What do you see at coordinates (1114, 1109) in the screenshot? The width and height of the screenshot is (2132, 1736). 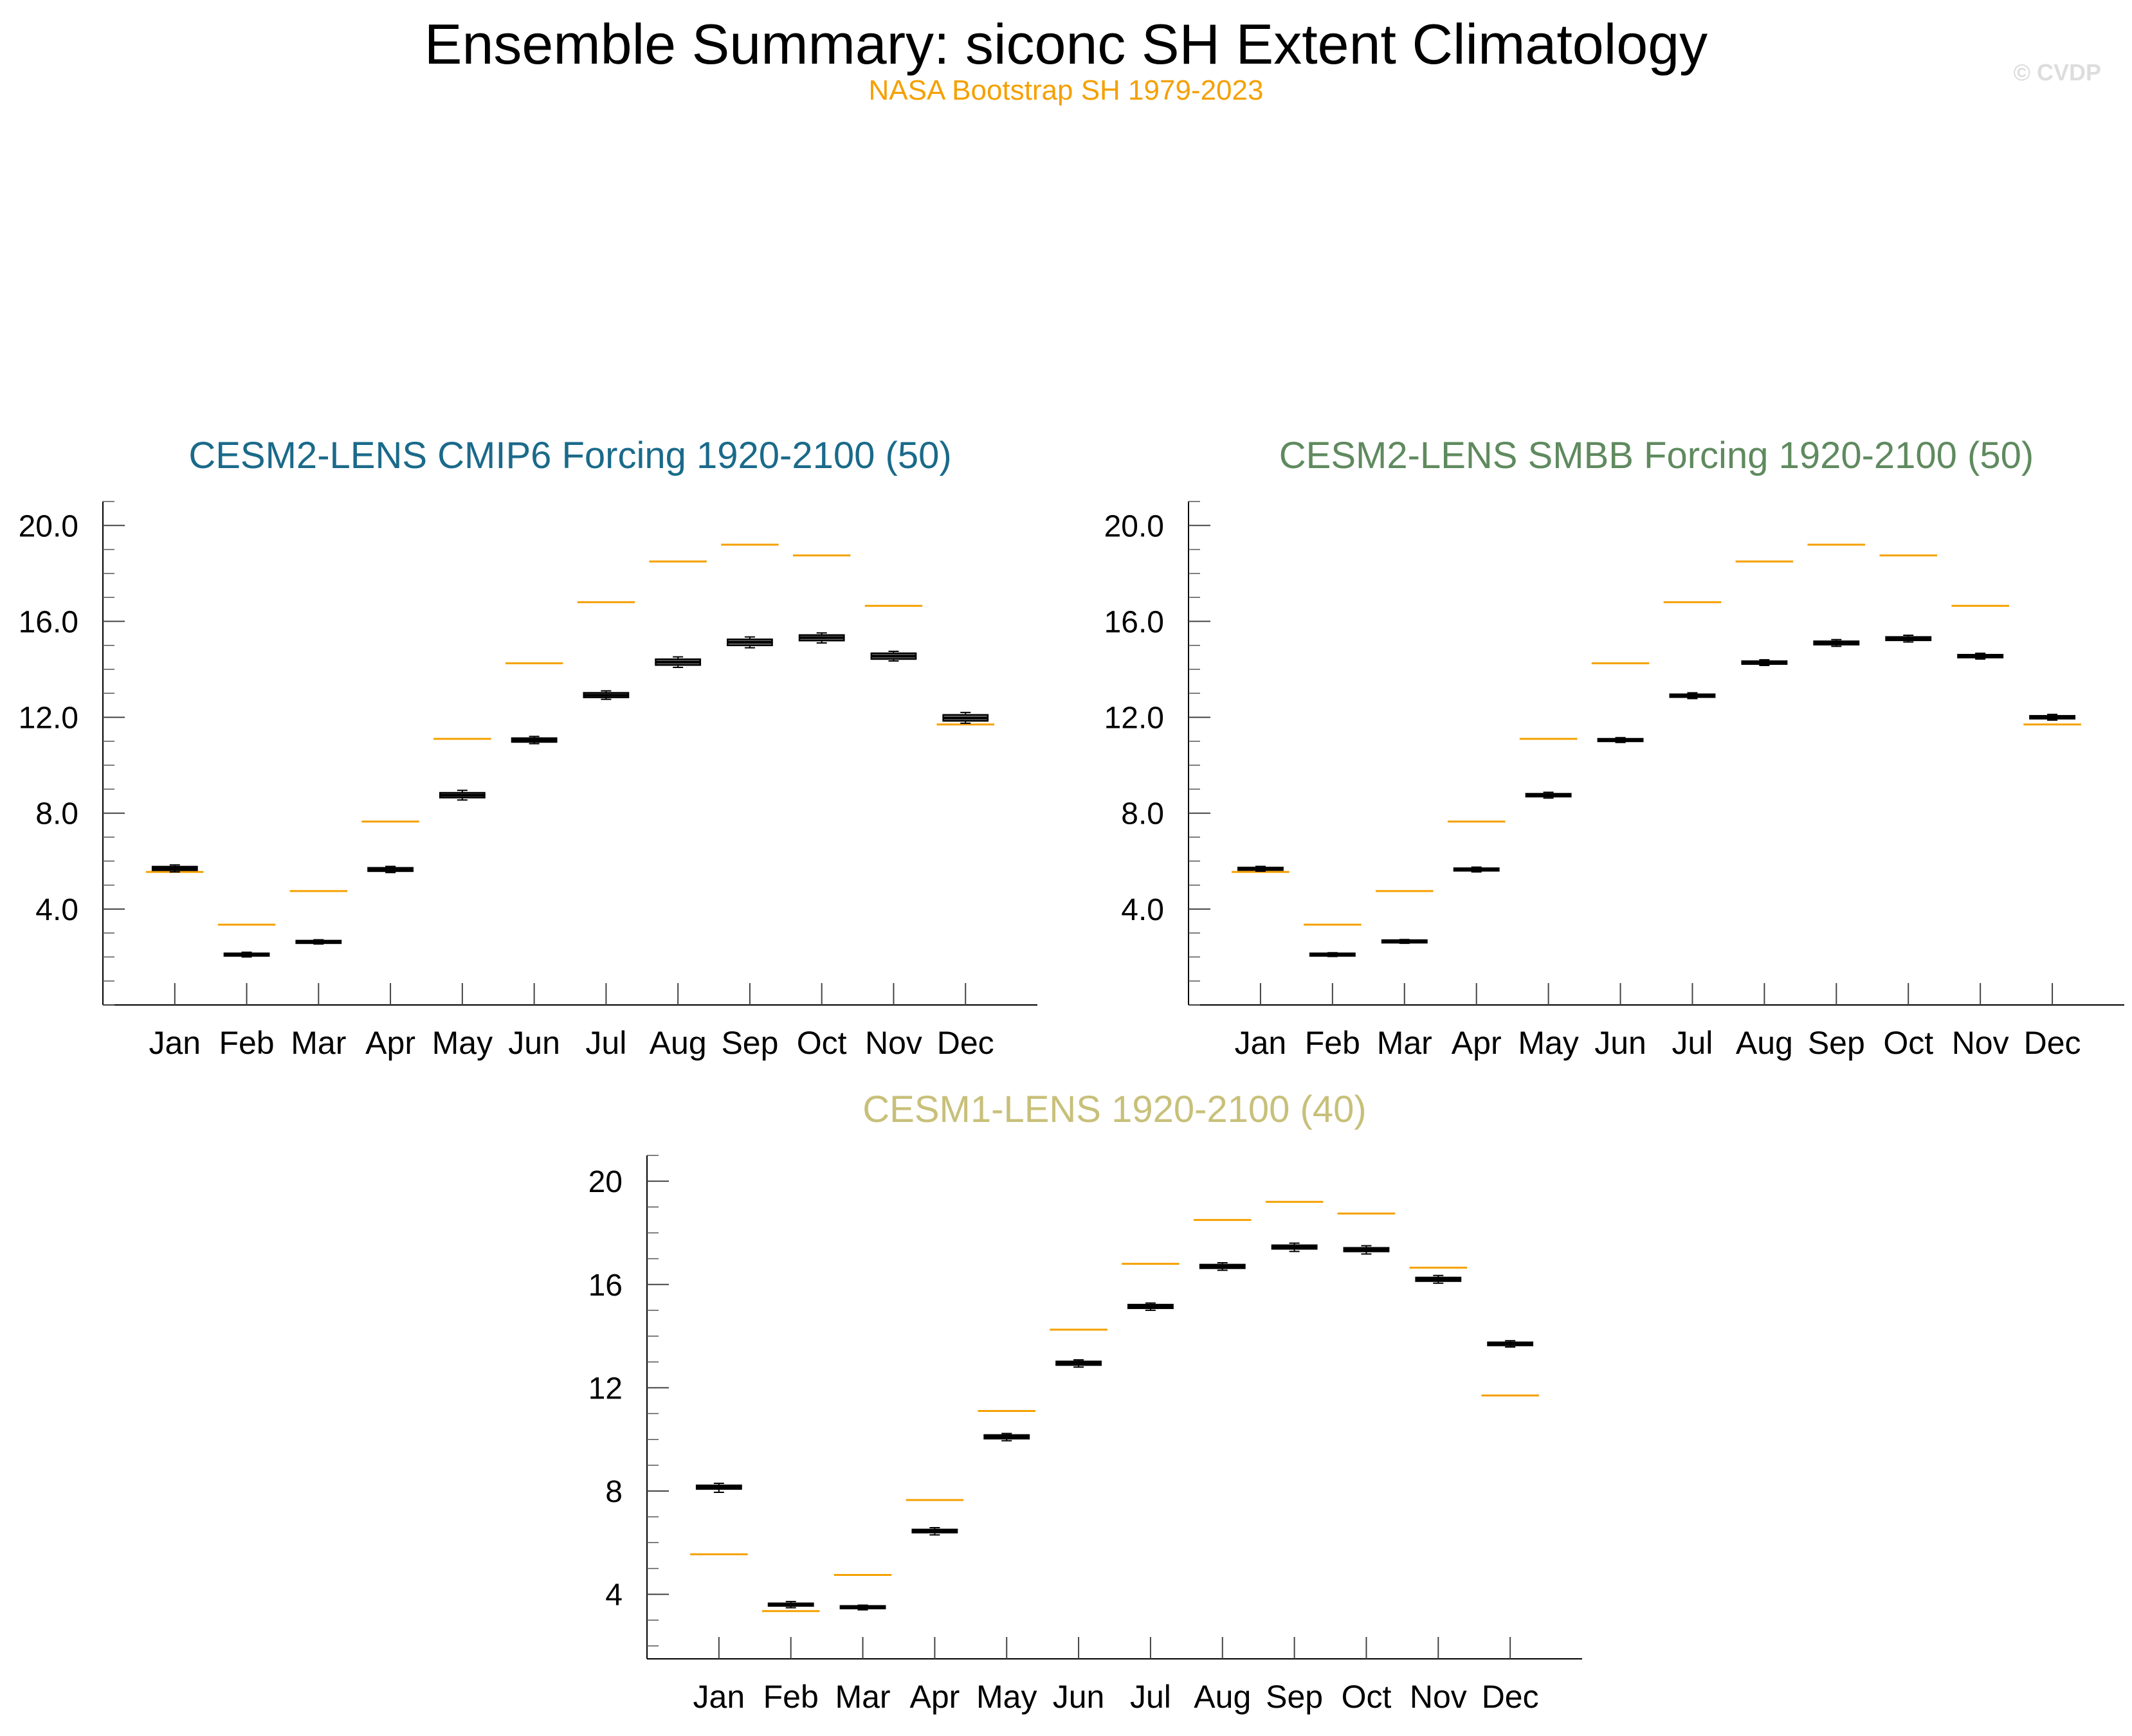 I see `panel-title: CESM1-LENS 1920-2100 (40)` at bounding box center [1114, 1109].